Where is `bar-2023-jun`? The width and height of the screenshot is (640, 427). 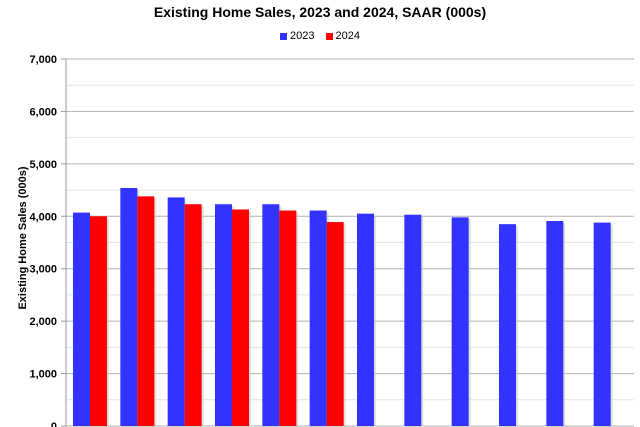 bar-2023-jun is located at coordinates (318, 318).